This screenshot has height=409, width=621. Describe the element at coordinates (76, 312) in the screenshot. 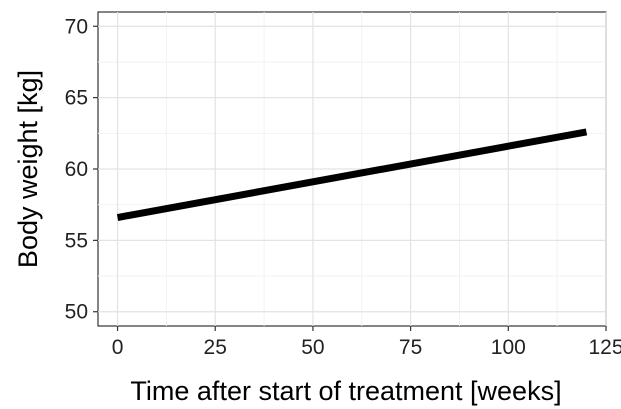

I see `y-tick-label: 50` at that location.